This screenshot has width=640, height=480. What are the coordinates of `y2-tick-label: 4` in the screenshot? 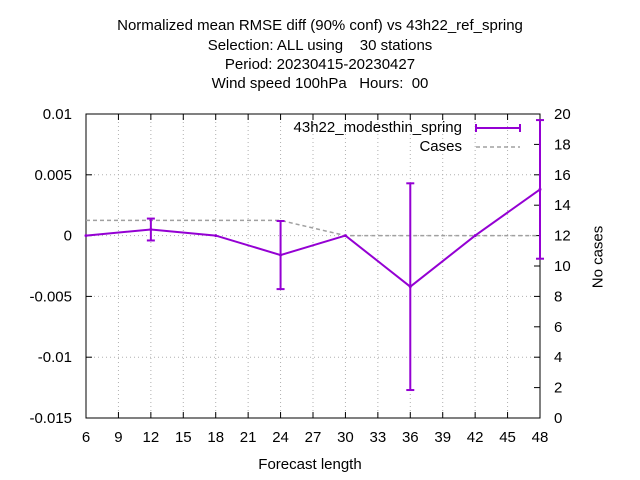 It's located at (558, 357).